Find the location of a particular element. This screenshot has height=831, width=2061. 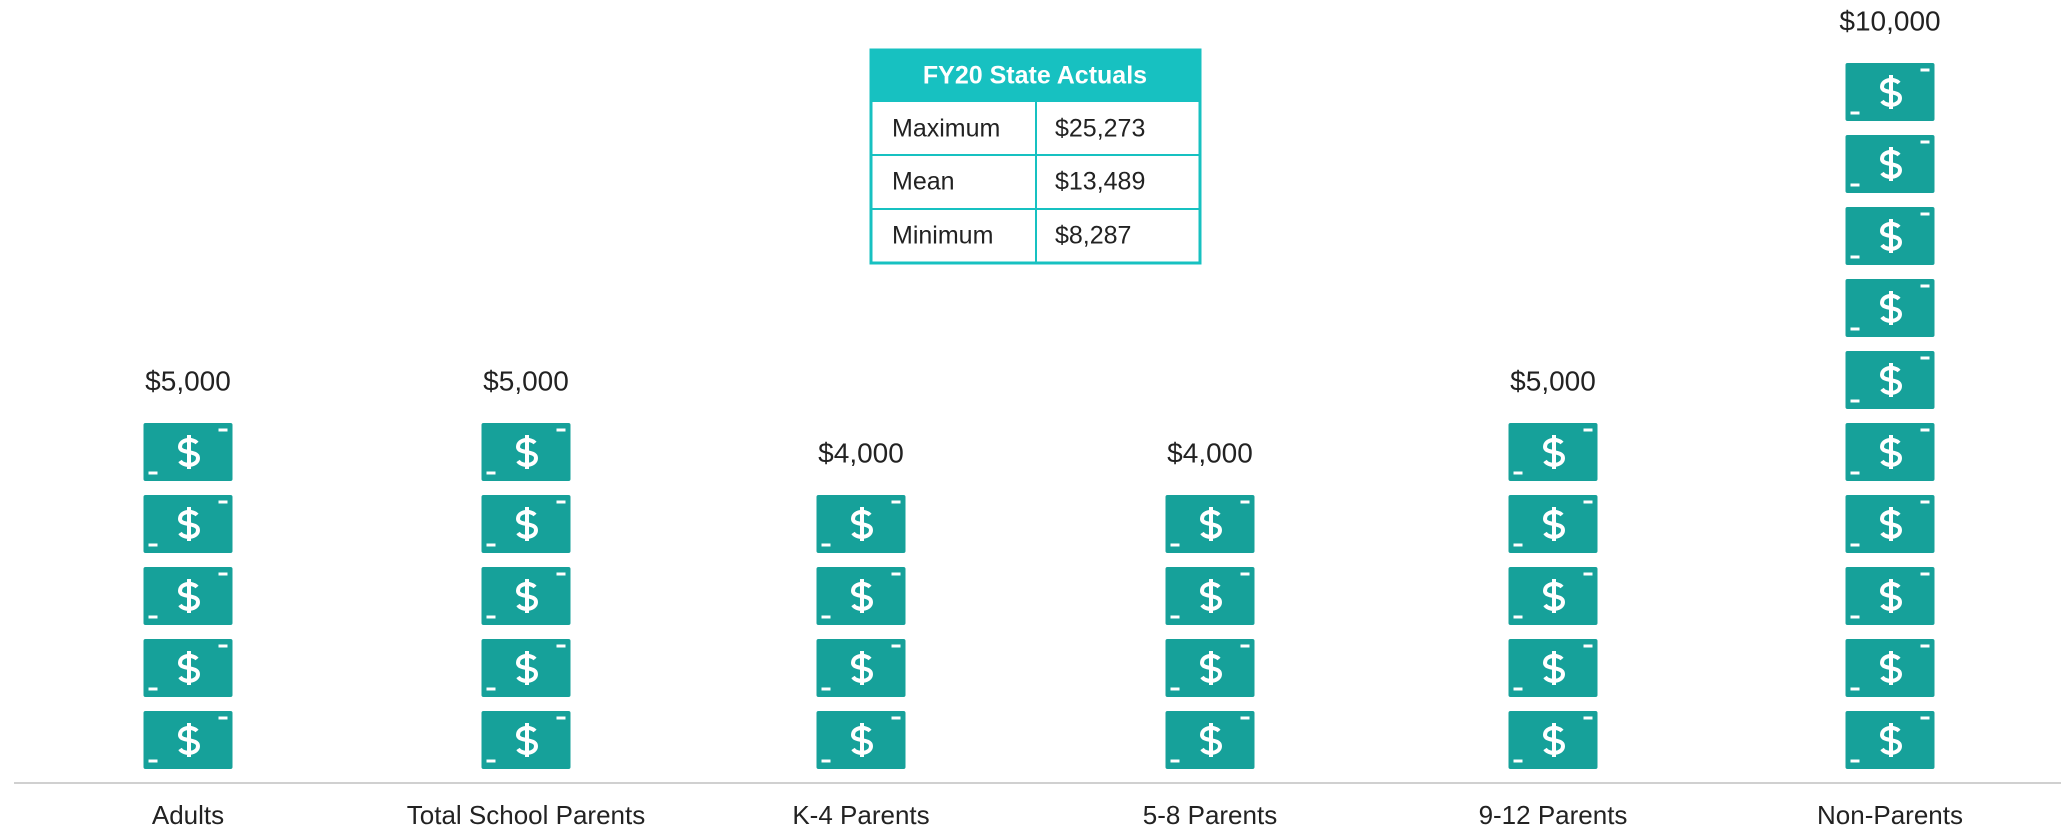

table-cell: Maximum is located at coordinates (946, 129).